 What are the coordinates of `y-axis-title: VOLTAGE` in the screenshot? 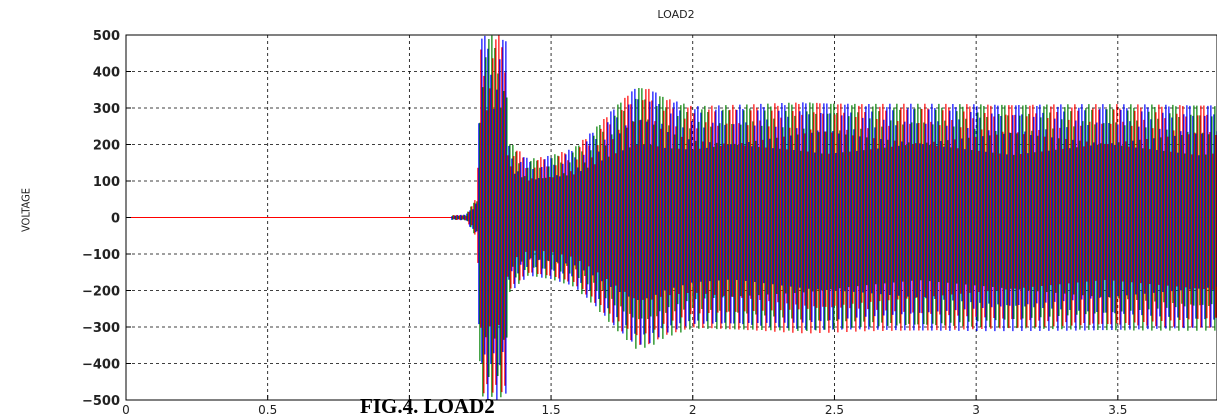 It's located at (26, 210).